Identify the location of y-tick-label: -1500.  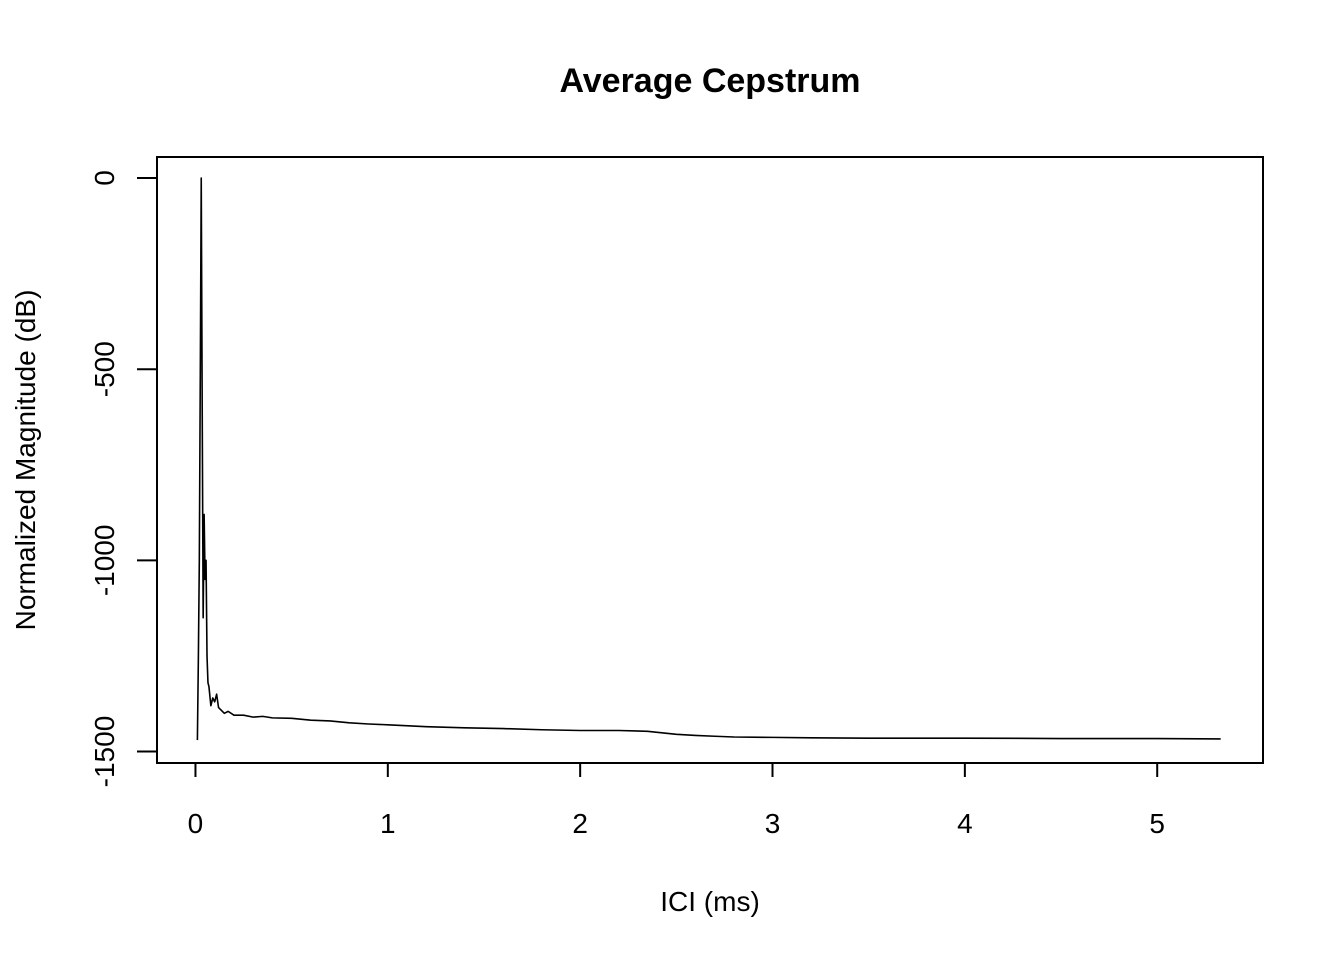
(104, 752).